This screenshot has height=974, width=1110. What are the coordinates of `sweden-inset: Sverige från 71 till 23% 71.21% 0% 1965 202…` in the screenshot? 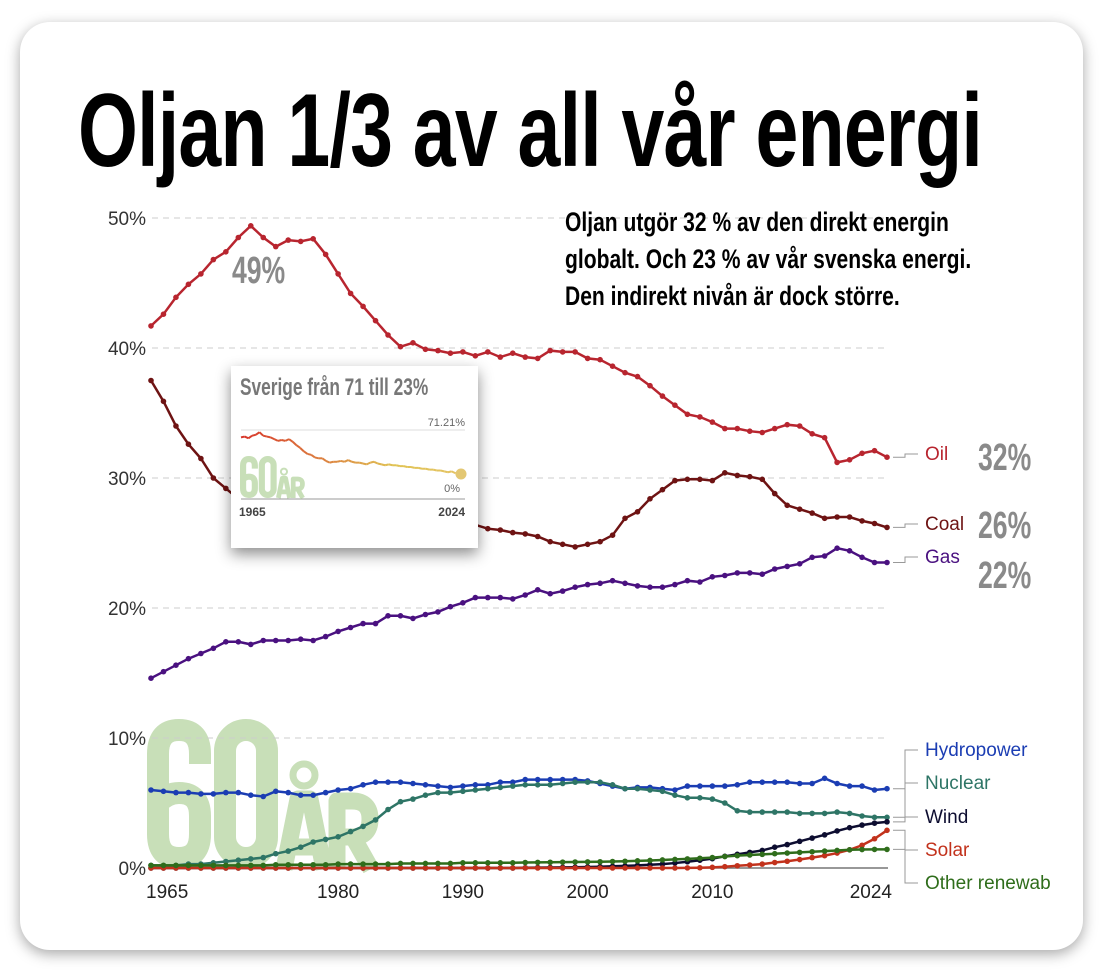 It's located at (354, 457).